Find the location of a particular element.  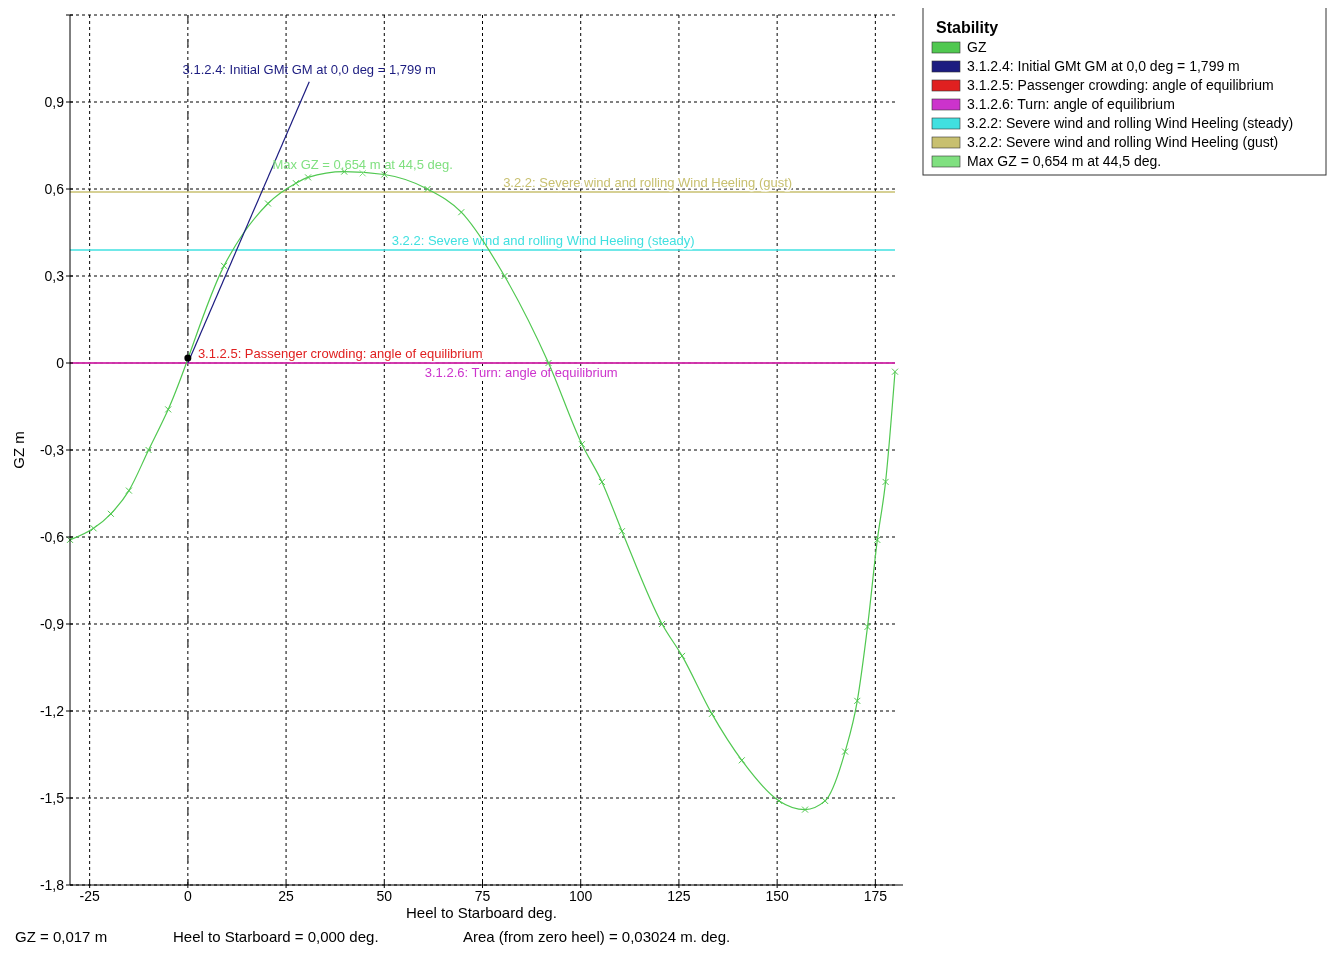

text: 3.2.2: Severe wind and rolling Wind Heeling (gust) is located at coordinates (1123, 142).